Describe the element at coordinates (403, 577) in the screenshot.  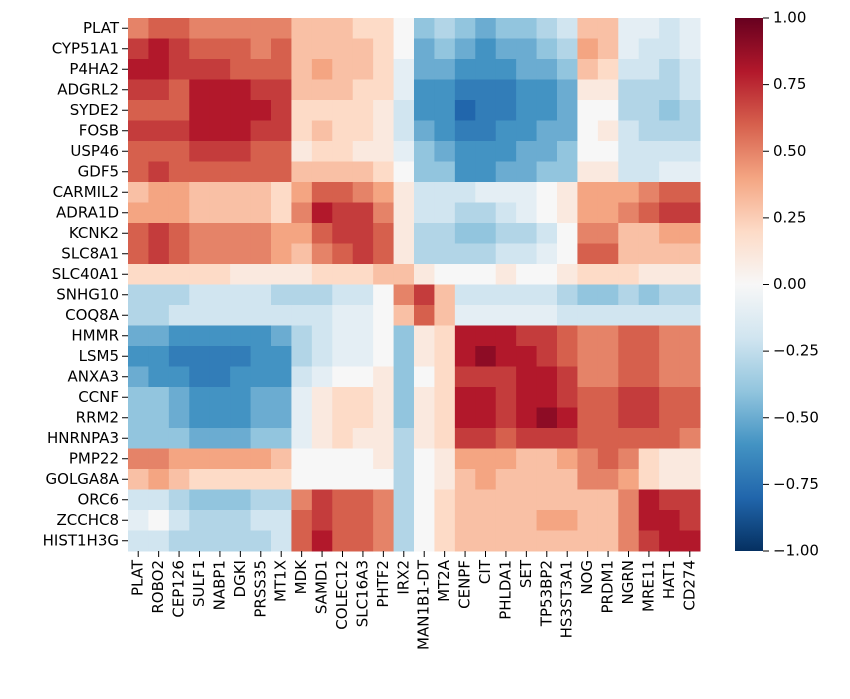
I see `x-tick-label: IRX2` at that location.